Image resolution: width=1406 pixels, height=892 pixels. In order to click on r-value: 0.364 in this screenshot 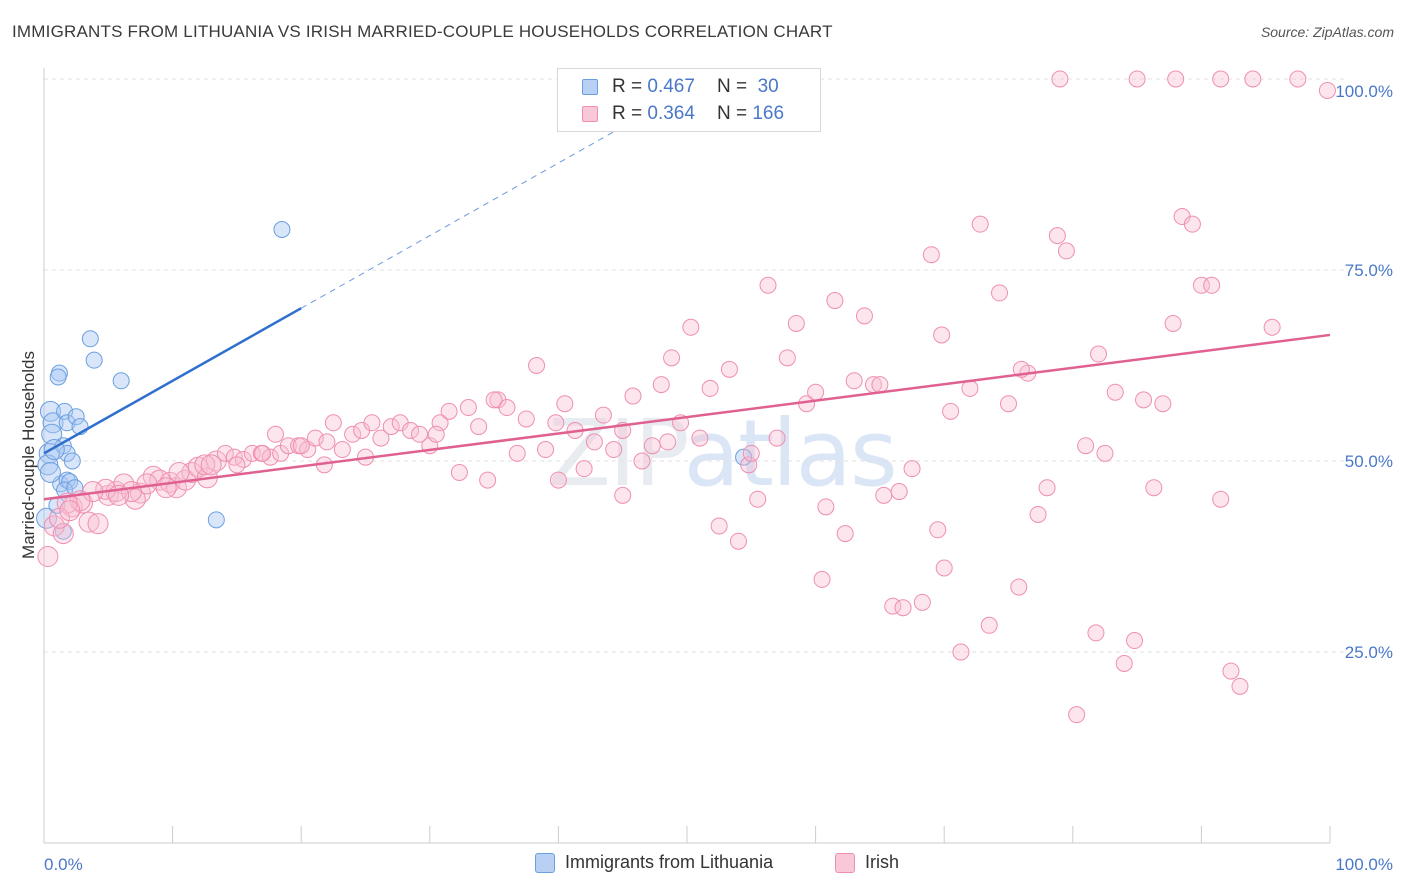, I will do `click(671, 113)`.